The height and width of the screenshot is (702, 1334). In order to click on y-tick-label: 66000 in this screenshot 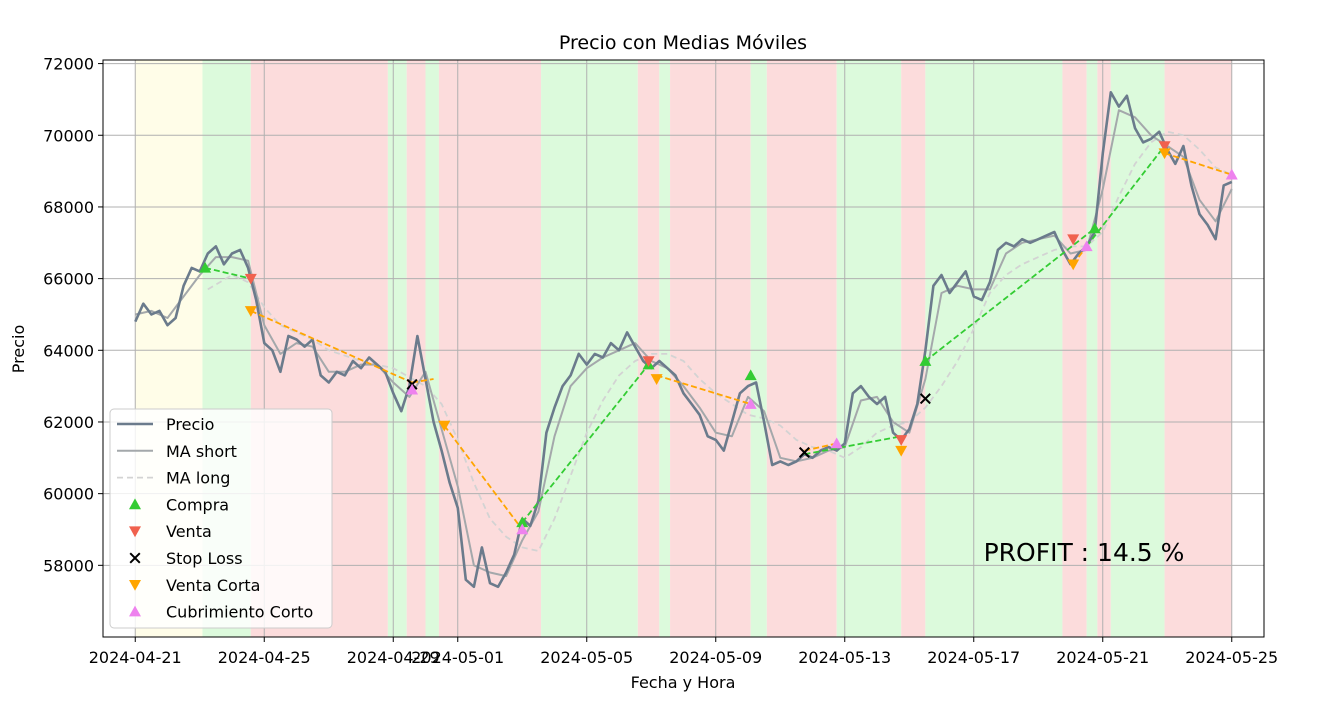, I will do `click(68, 279)`.